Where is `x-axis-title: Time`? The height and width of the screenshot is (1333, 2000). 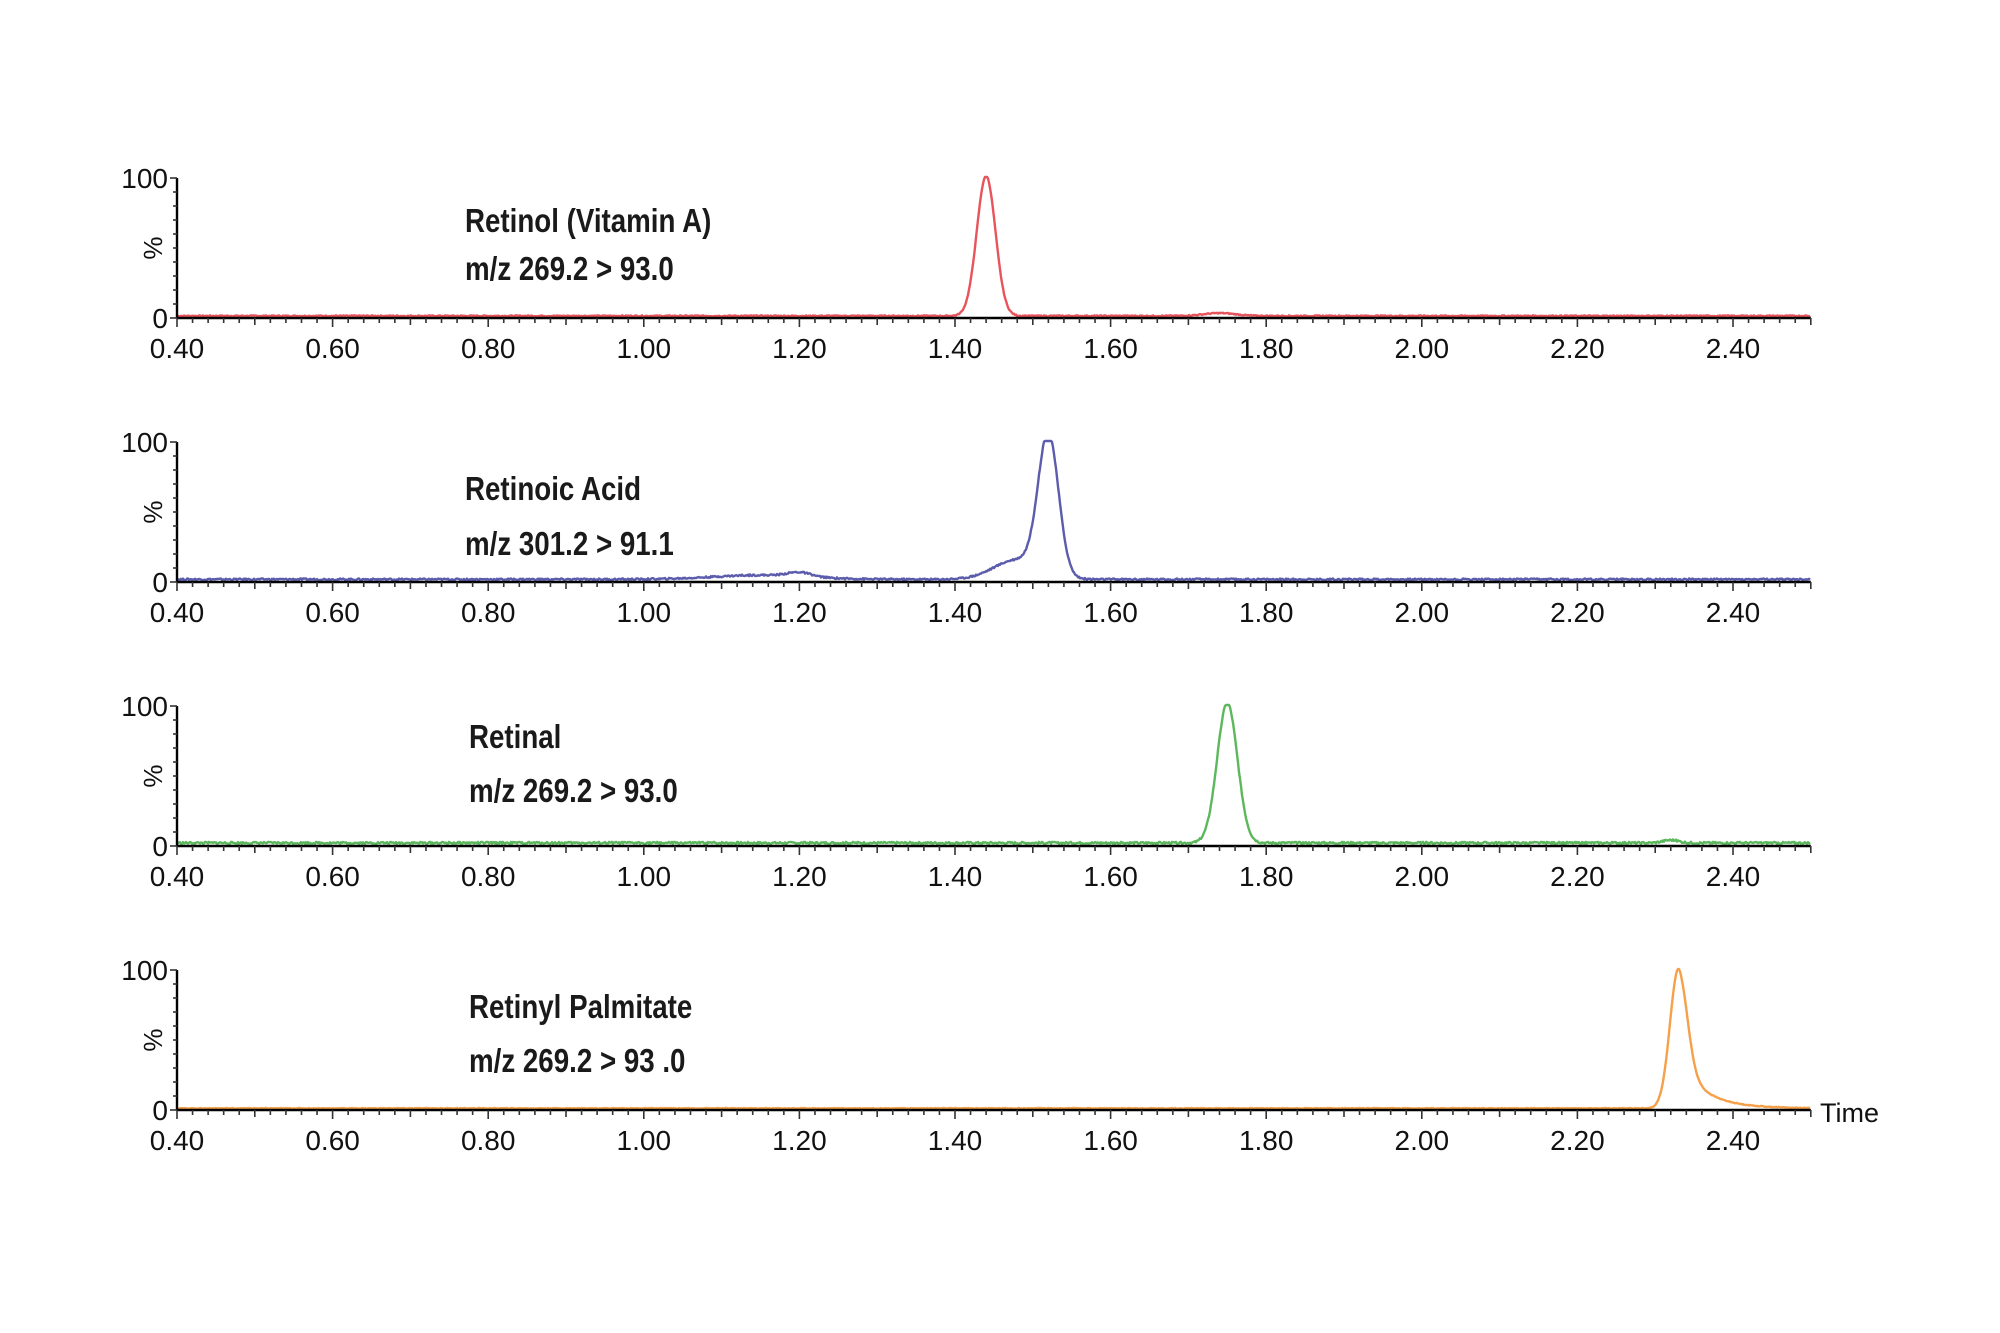 x-axis-title: Time is located at coordinates (1849, 1113).